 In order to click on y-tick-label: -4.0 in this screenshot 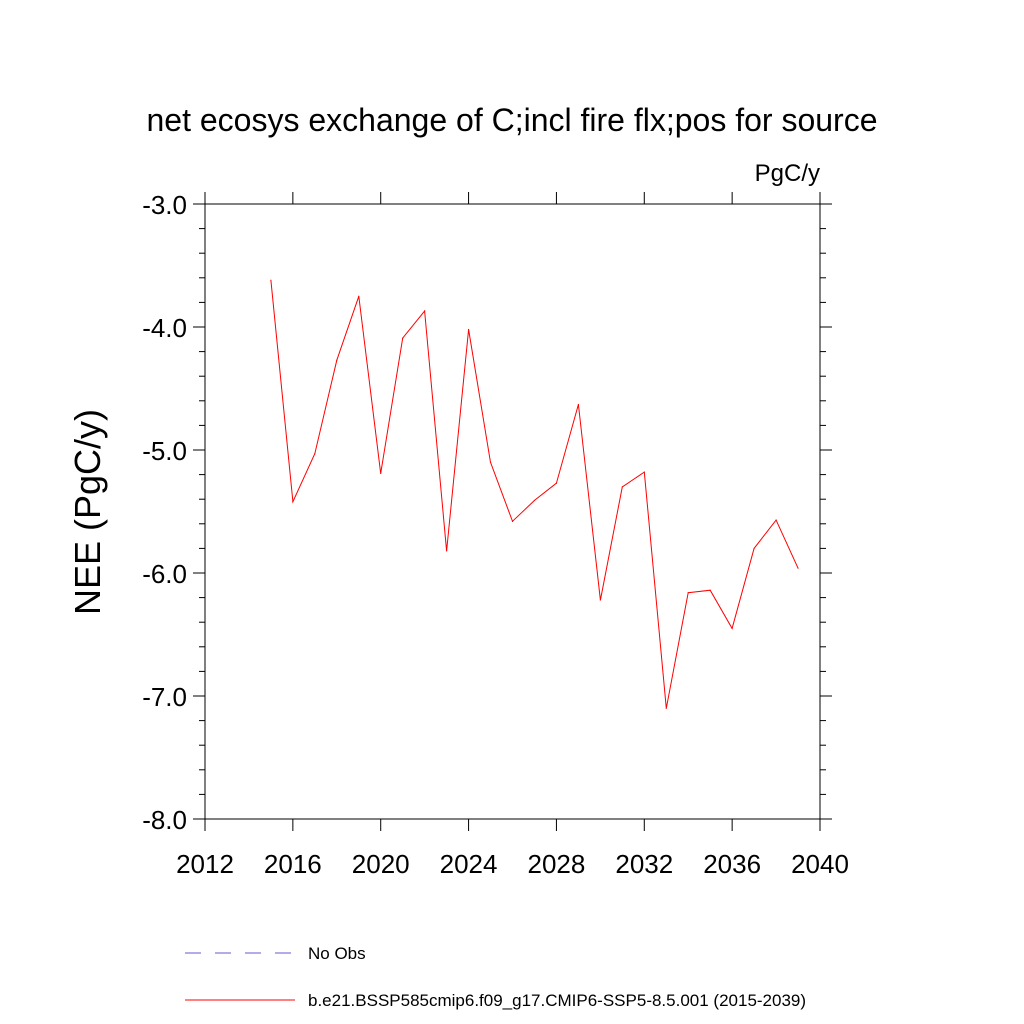, I will do `click(164, 328)`.